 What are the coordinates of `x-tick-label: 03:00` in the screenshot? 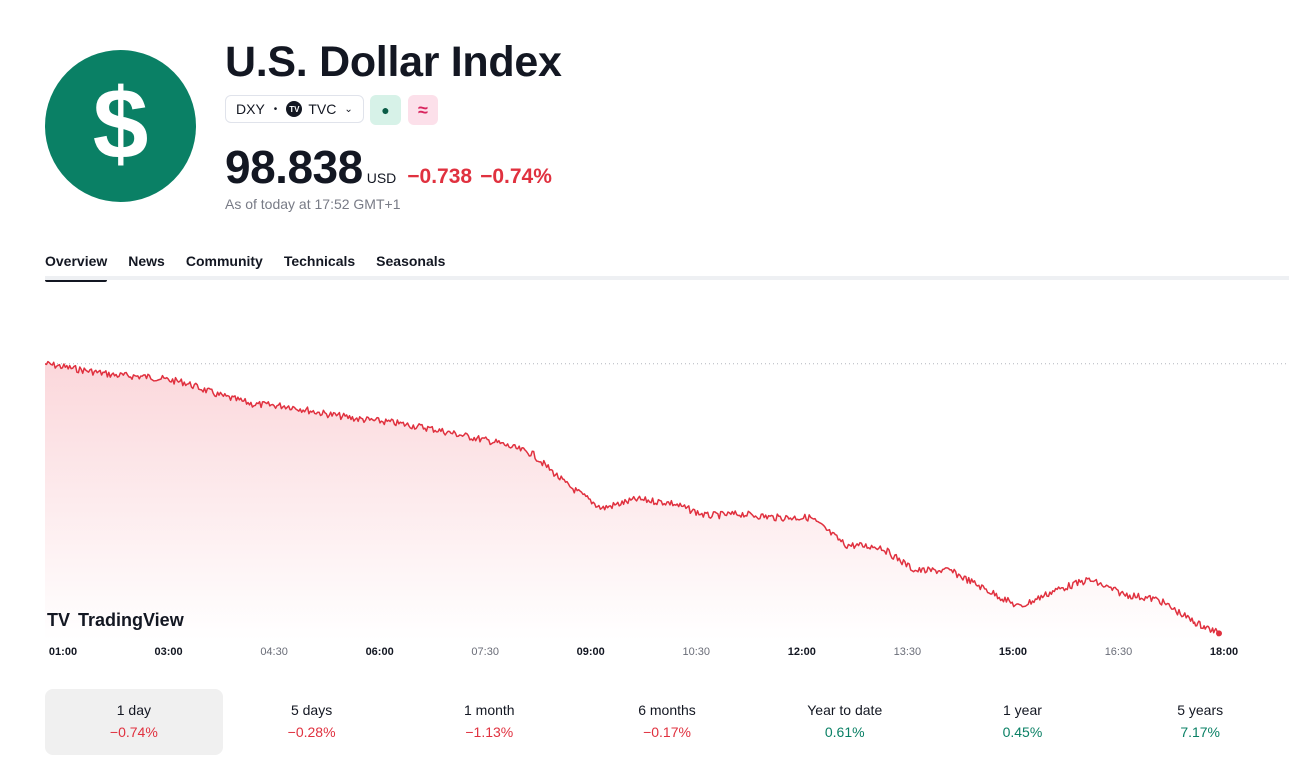 It's located at (168, 652).